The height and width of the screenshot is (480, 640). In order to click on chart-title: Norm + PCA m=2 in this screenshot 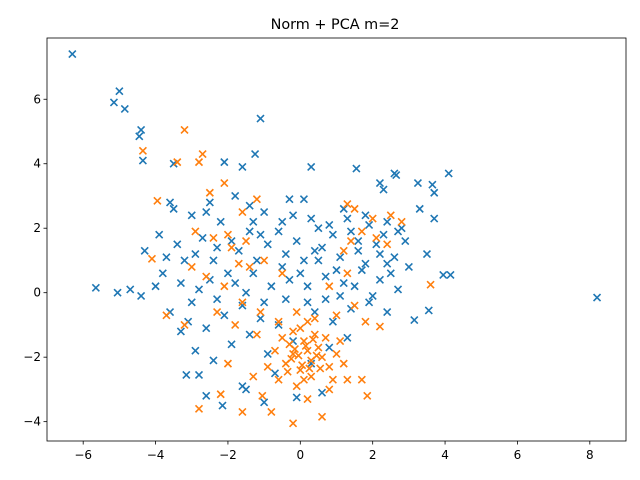, I will do `click(335, 25)`.